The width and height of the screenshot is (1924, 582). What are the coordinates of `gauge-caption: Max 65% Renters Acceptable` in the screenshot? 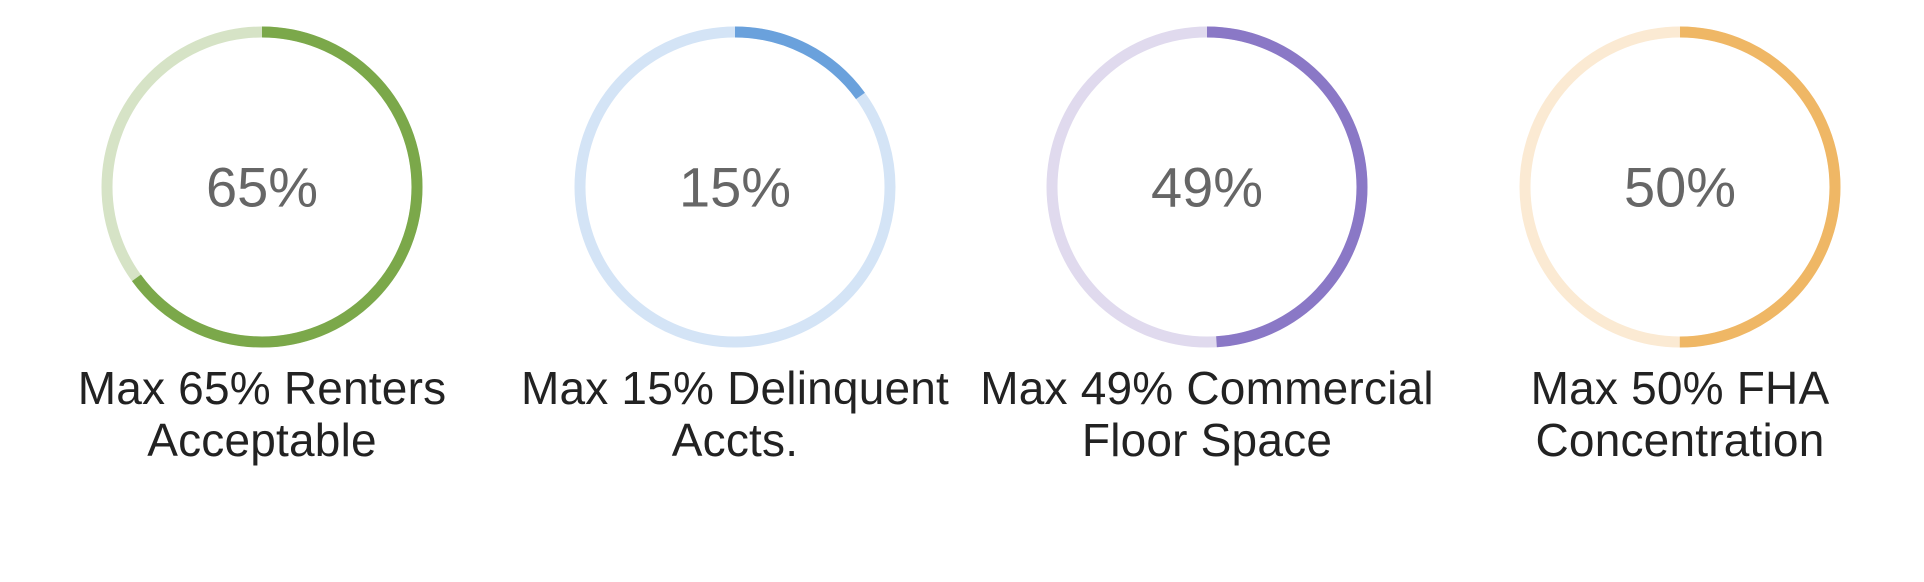 It's located at (262, 414).